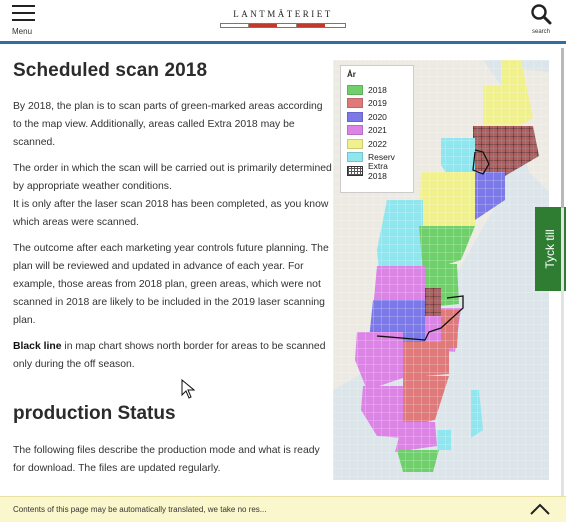  I want to click on logo: LANTMÄTERIET, so click(283, 21).